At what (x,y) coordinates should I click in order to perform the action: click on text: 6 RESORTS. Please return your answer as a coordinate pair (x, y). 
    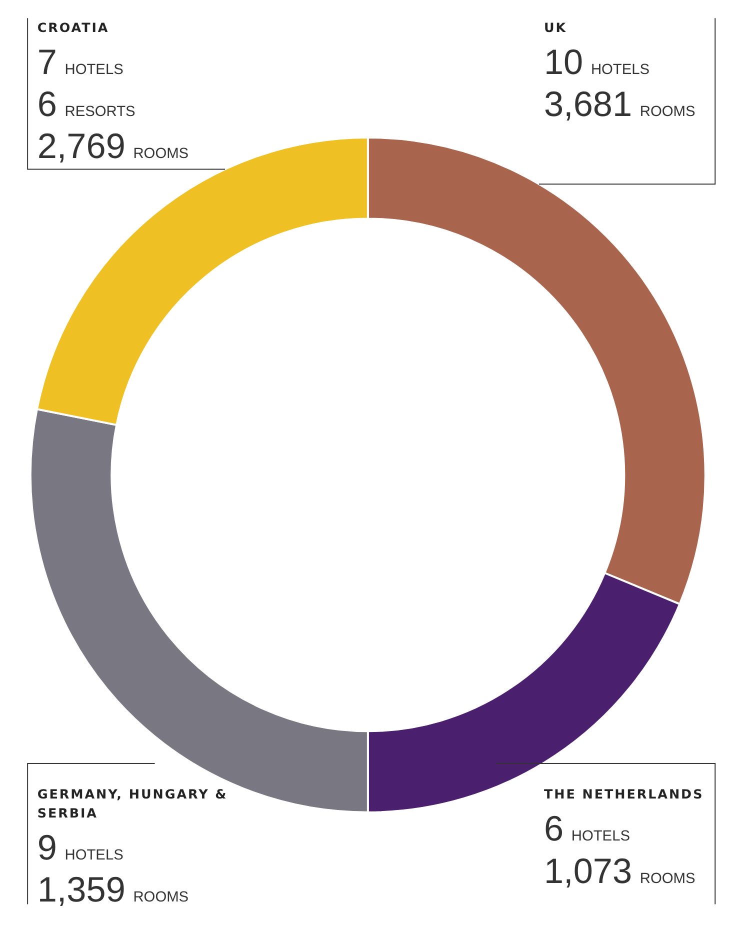
    Looking at the image, I should click on (86, 104).